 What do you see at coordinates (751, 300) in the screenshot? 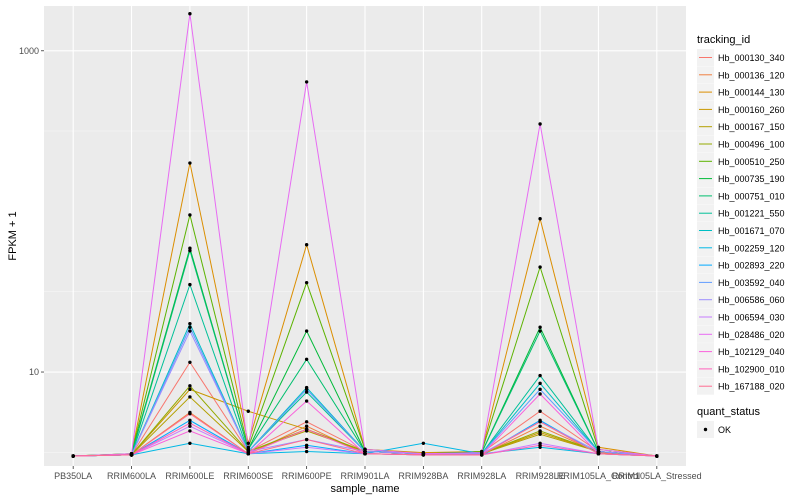
I see `legend-label: Hb_006586_060` at bounding box center [751, 300].